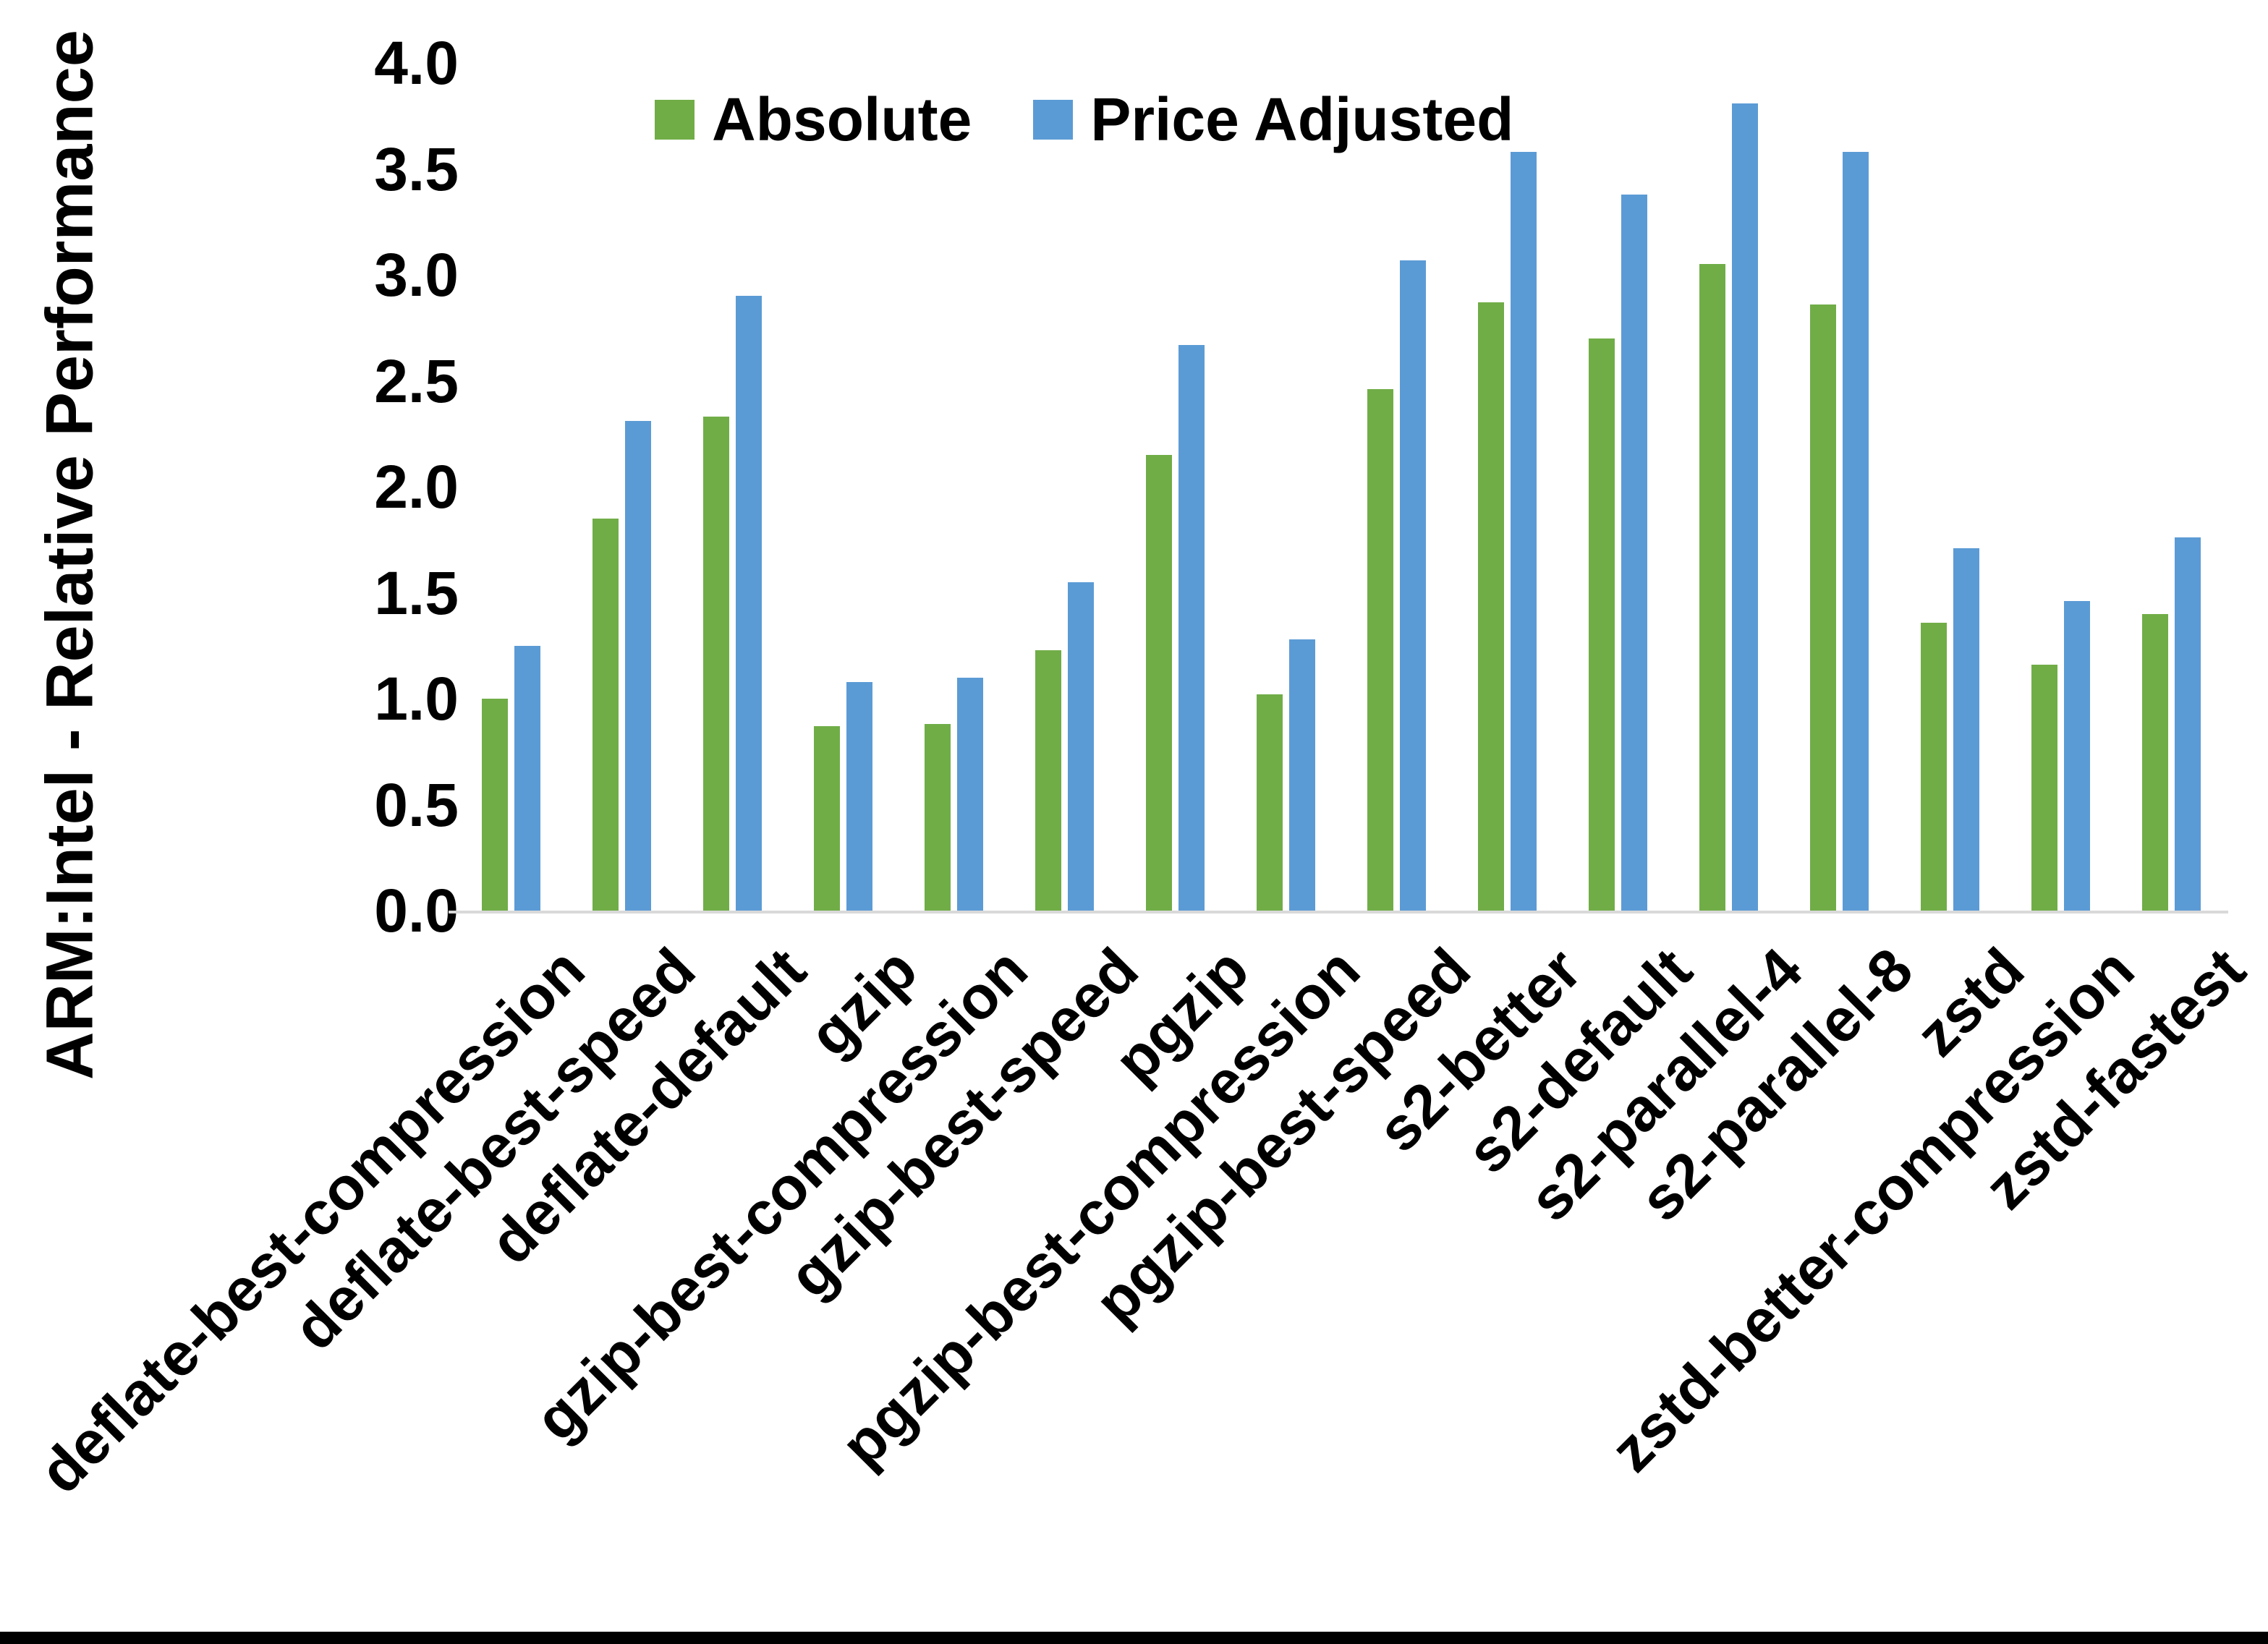 This screenshot has width=2268, height=1644. I want to click on bar-price-adjusted-gzip-best-compression, so click(970, 794).